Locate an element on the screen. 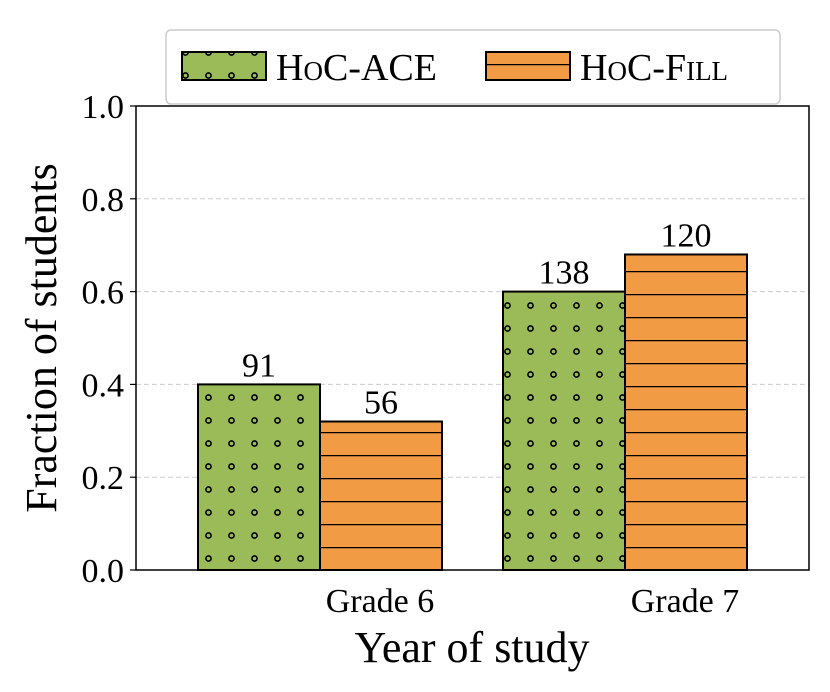 The width and height of the screenshot is (830, 692). legend-box is located at coordinates (473, 67).